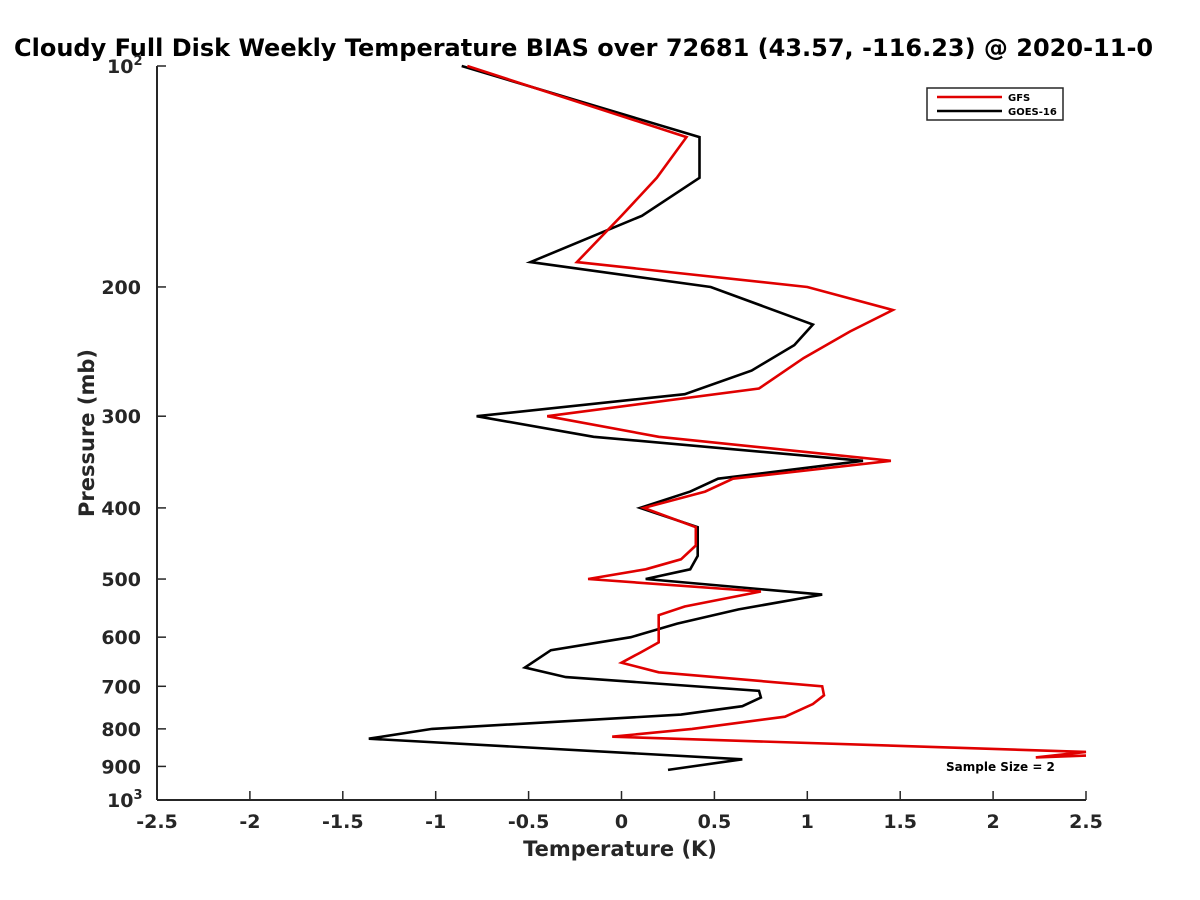 This screenshot has height=900, width=1200. I want to click on y-tick-label: 900, so click(121, 767).